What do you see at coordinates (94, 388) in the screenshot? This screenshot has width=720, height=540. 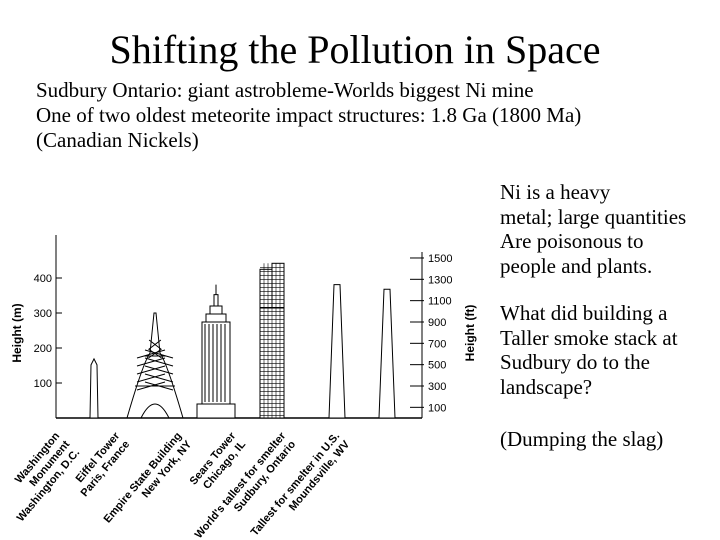 I see `washington-monument-shape` at bounding box center [94, 388].